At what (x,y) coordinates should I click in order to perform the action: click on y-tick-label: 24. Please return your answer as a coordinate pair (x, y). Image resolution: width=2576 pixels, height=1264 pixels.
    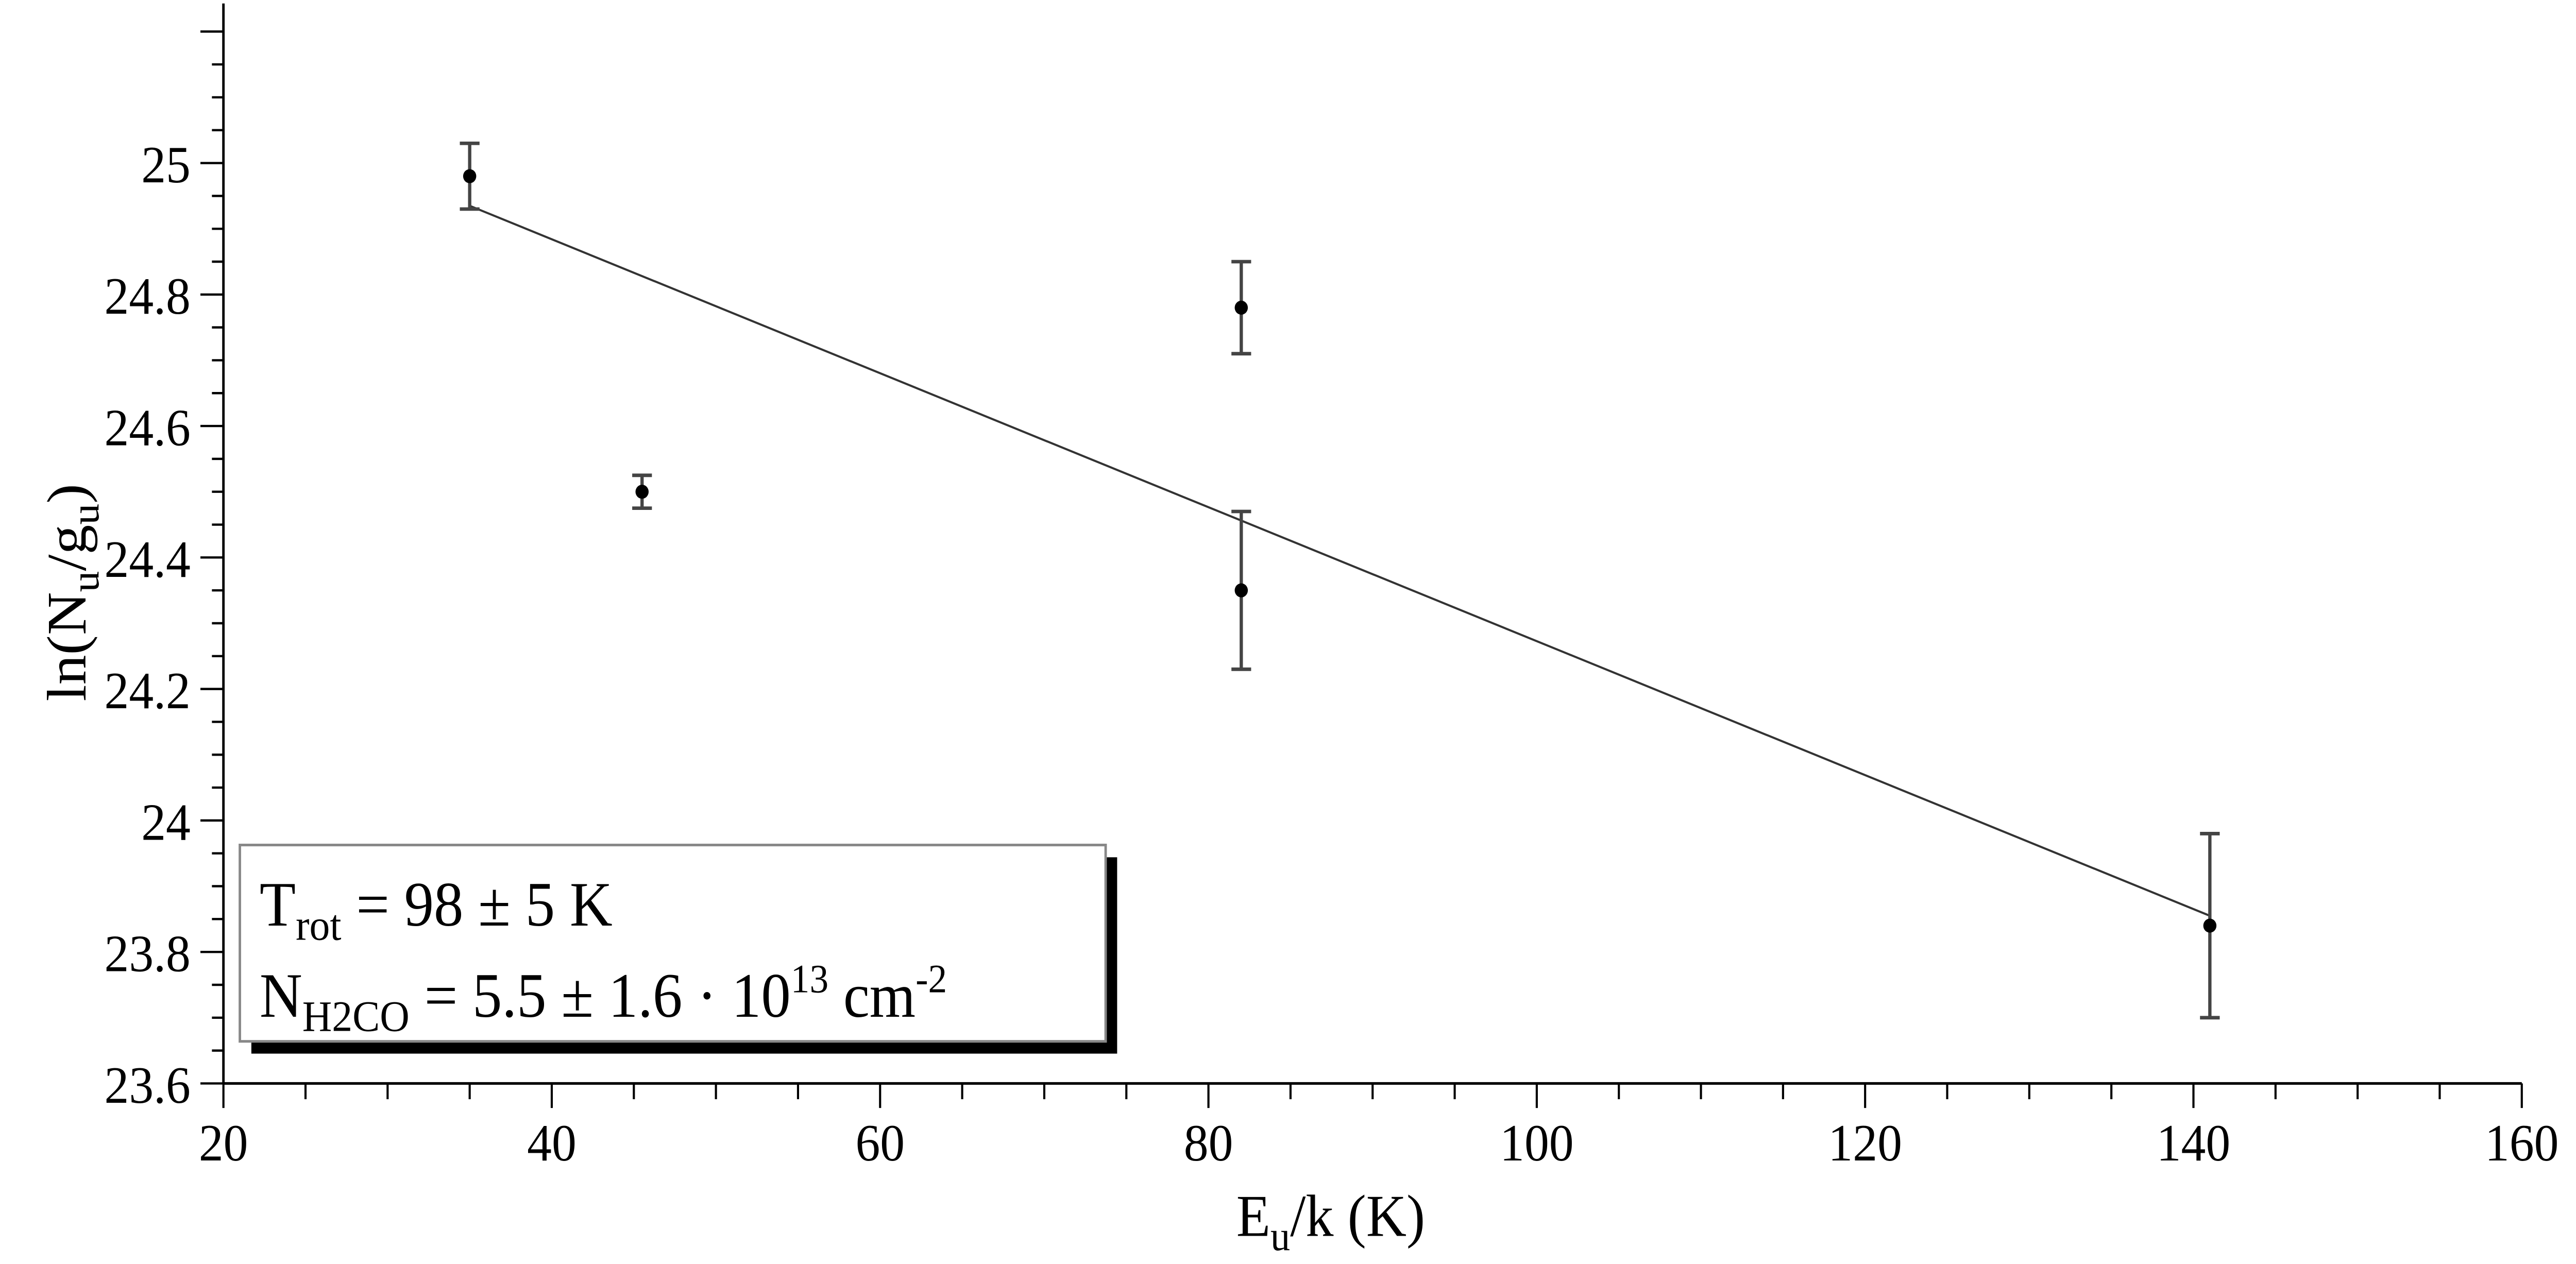
    Looking at the image, I should click on (166, 822).